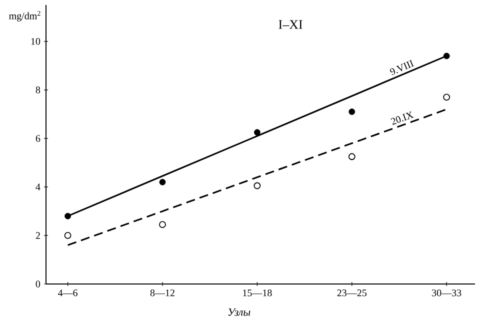 This screenshot has height=325, width=482. Describe the element at coordinates (38, 90) in the screenshot. I see `y-tick-label: 8` at that location.